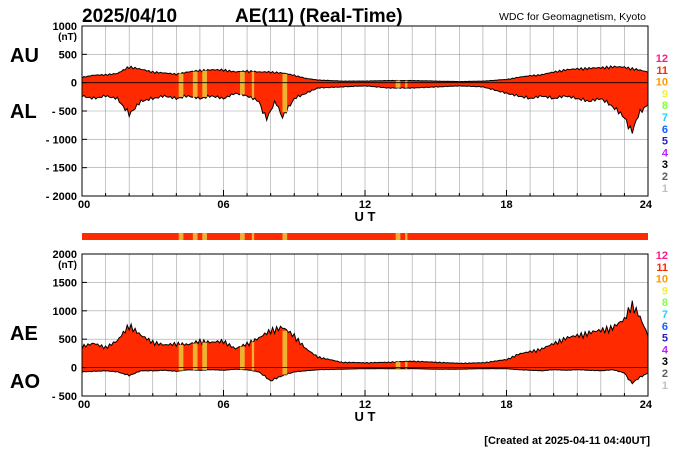 Image resolution: width=700 pixels, height=450 pixels. Describe the element at coordinates (129, 16) in the screenshot. I see `date-title: 2025/04/10` at that location.